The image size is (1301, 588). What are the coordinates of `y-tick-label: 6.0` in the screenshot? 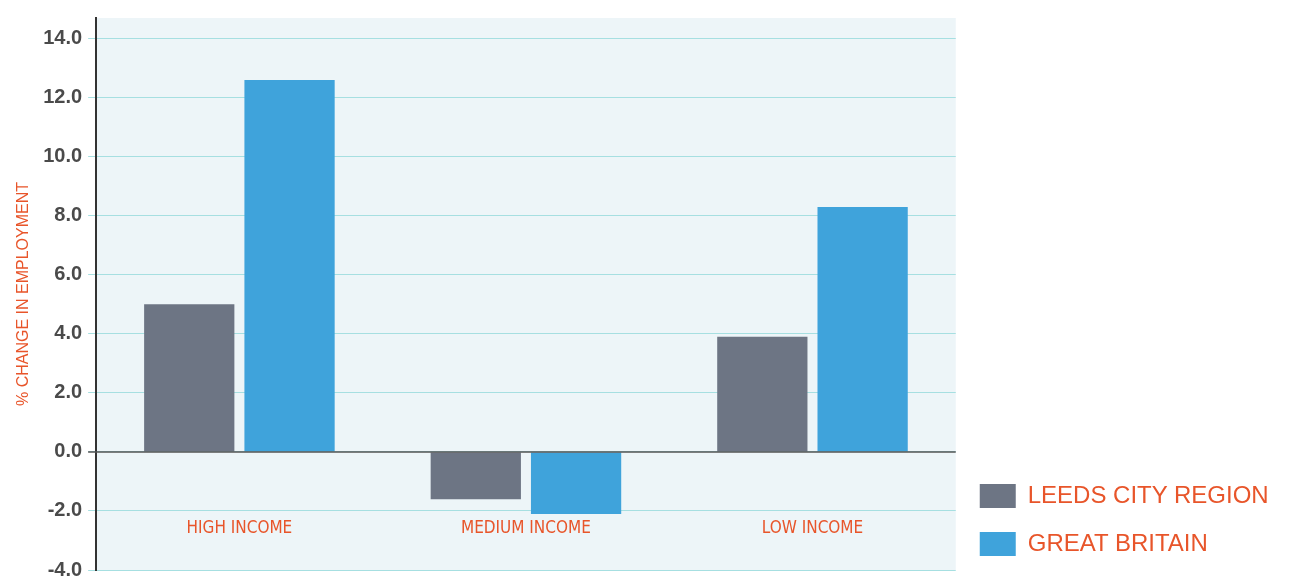 It's located at (68, 273).